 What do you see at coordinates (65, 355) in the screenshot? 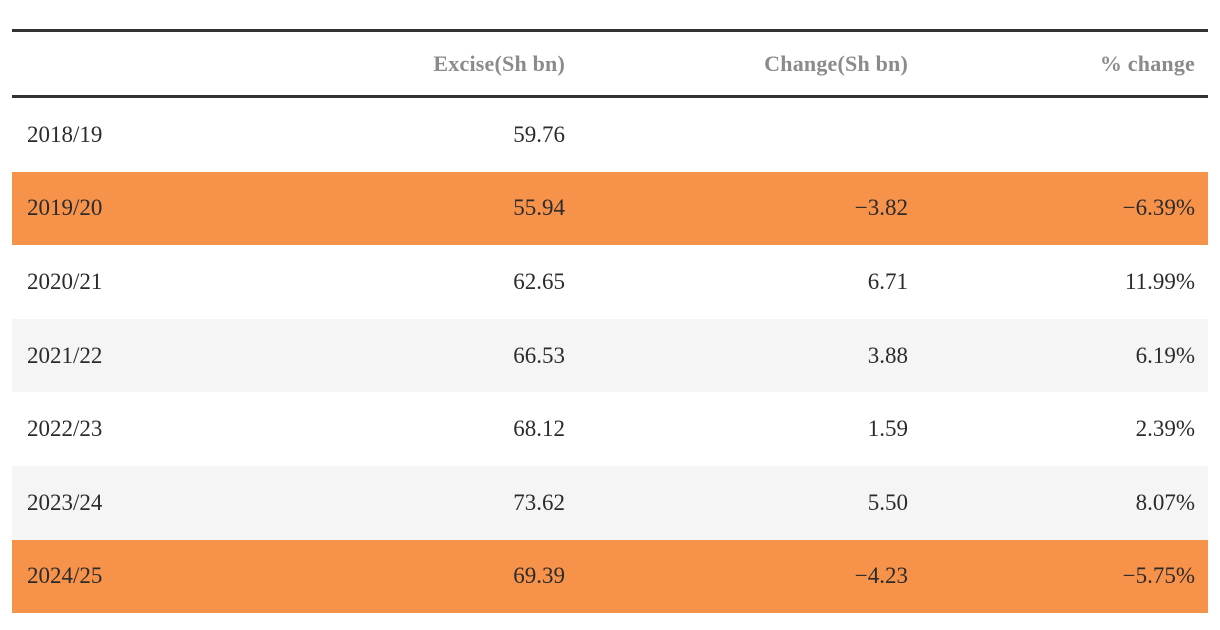
I see `row-year-label: 2021/22` at bounding box center [65, 355].